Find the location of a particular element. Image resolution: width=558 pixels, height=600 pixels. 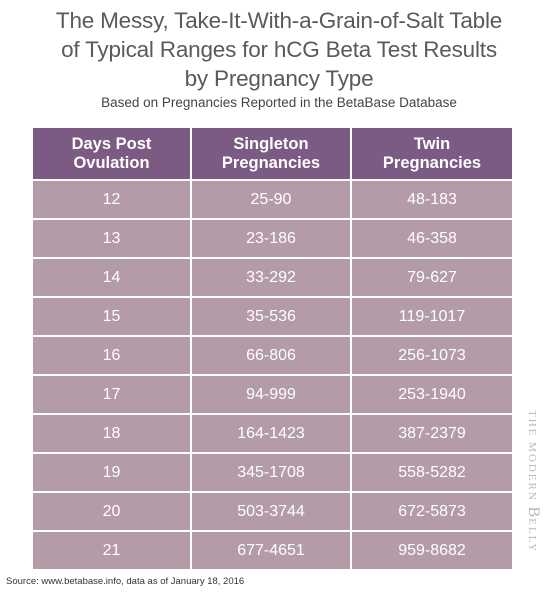

cell-singleton: 33-292 is located at coordinates (271, 277).